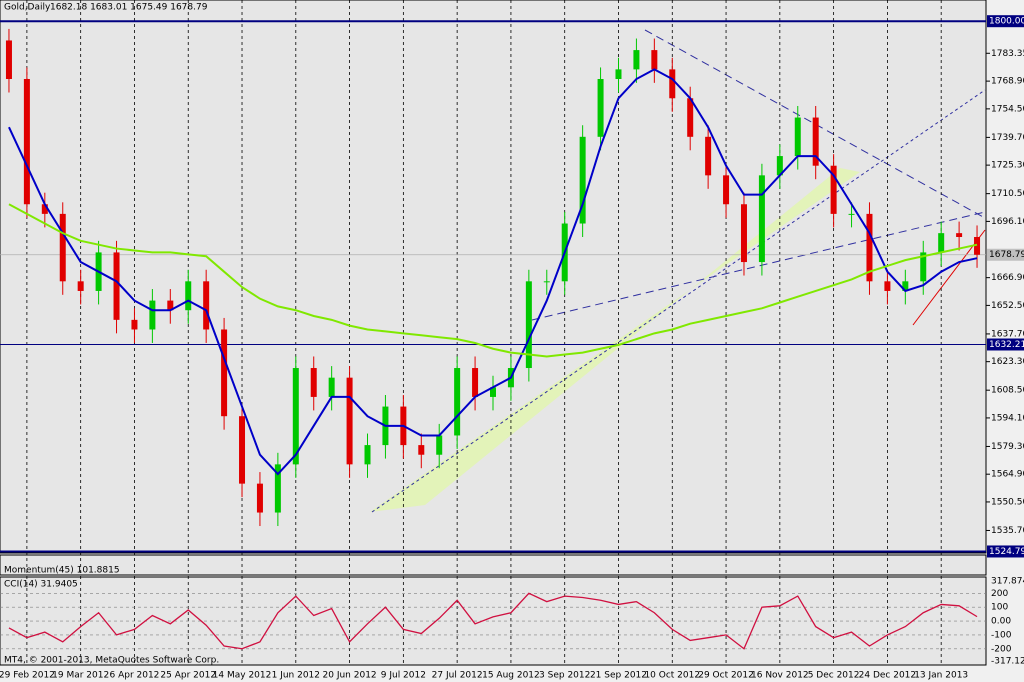 The width and height of the screenshot is (1024, 682). I want to click on x-tick-label: 21 Sep 2012, so click(618, 676).